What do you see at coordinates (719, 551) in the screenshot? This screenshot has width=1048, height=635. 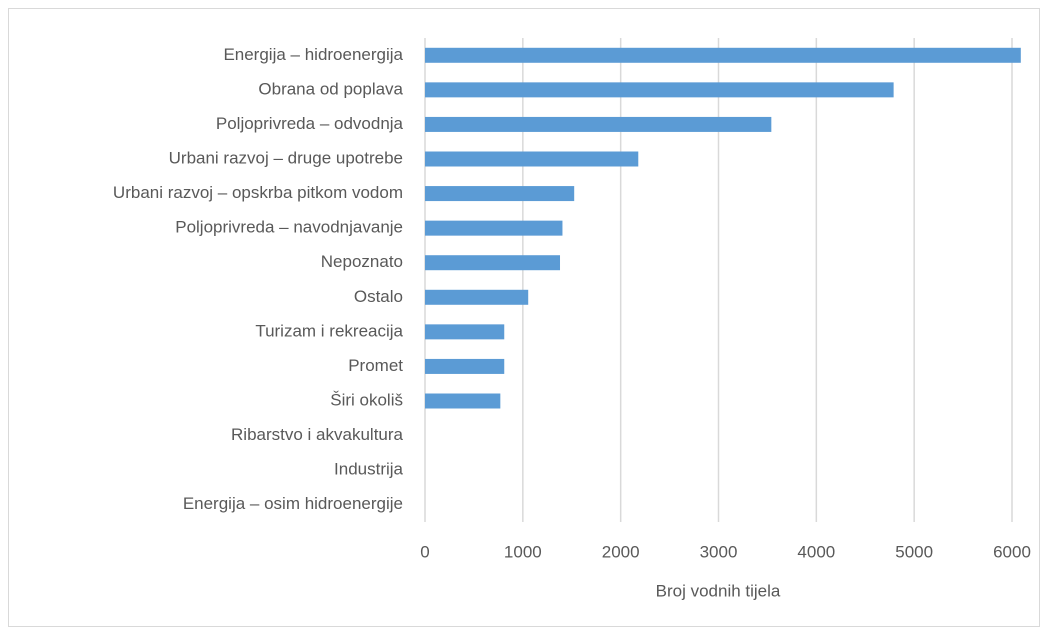 I see `x-tick-label: 3000` at bounding box center [719, 551].